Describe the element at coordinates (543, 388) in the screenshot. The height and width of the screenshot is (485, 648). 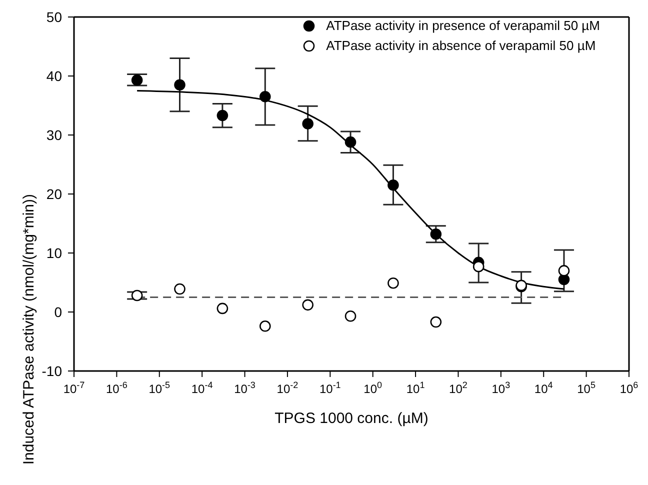
I see `x-tick-label: 10$^{4}$` at that location.